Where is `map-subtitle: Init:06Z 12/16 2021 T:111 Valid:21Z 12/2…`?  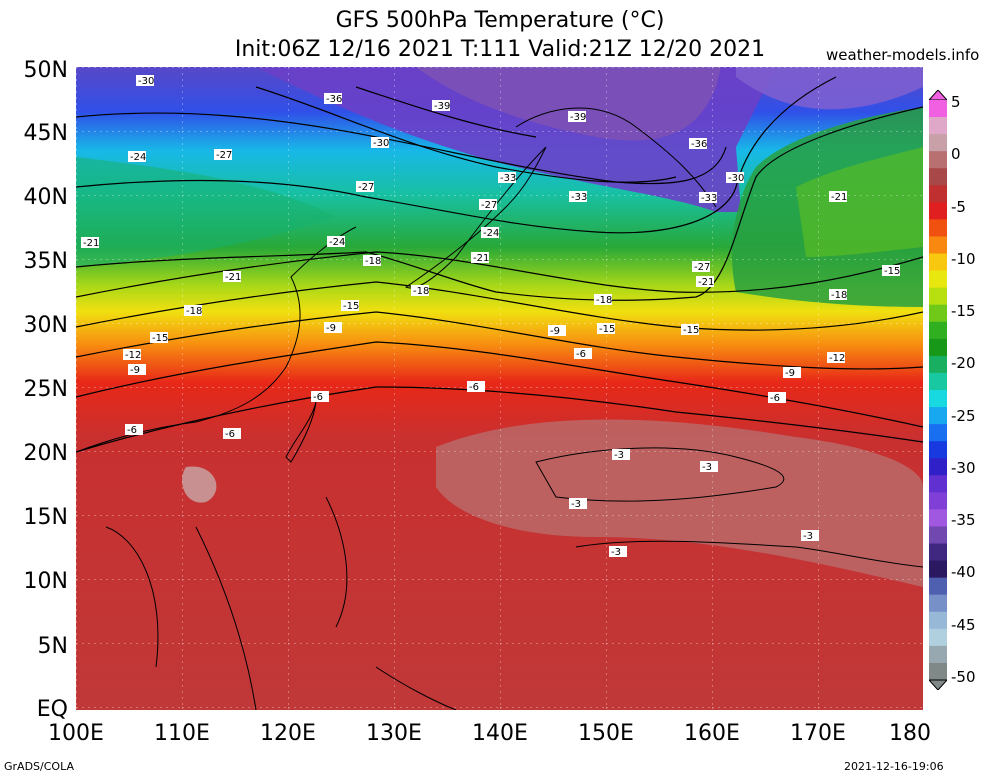
map-subtitle: Init:06Z 12/16 2021 T:111 Valid:21Z 12/2… is located at coordinates (500, 49).